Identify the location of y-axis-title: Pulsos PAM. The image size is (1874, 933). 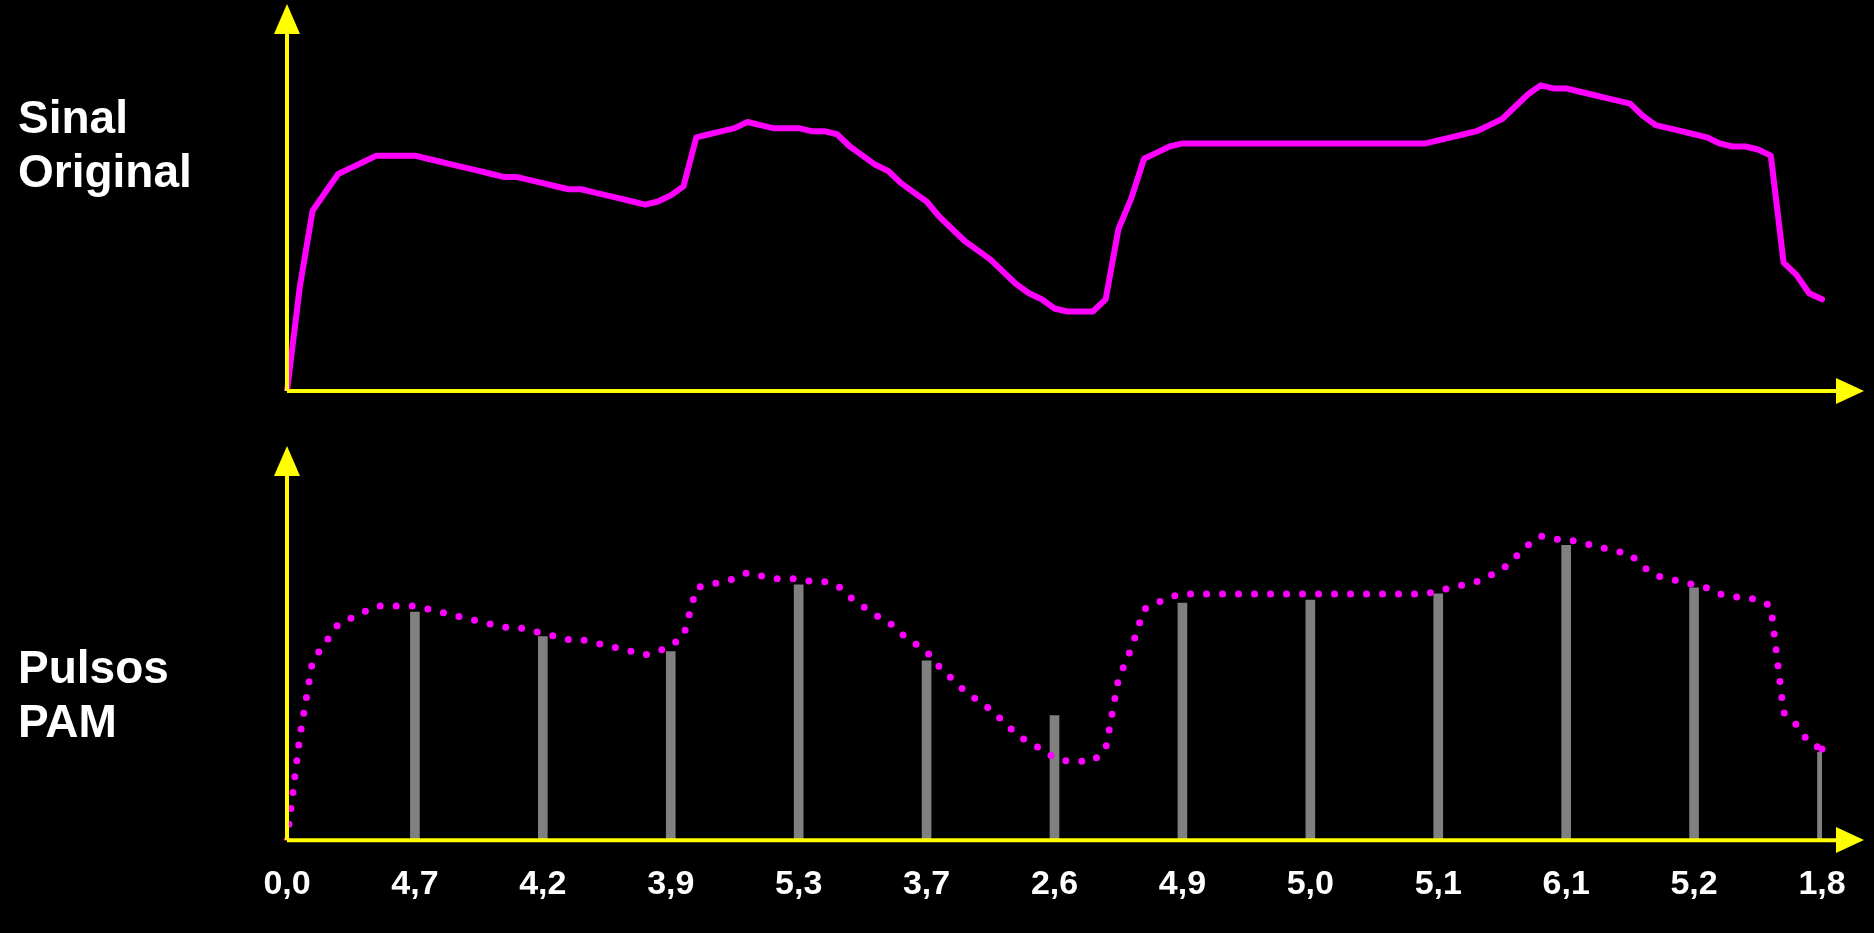
(94, 694).